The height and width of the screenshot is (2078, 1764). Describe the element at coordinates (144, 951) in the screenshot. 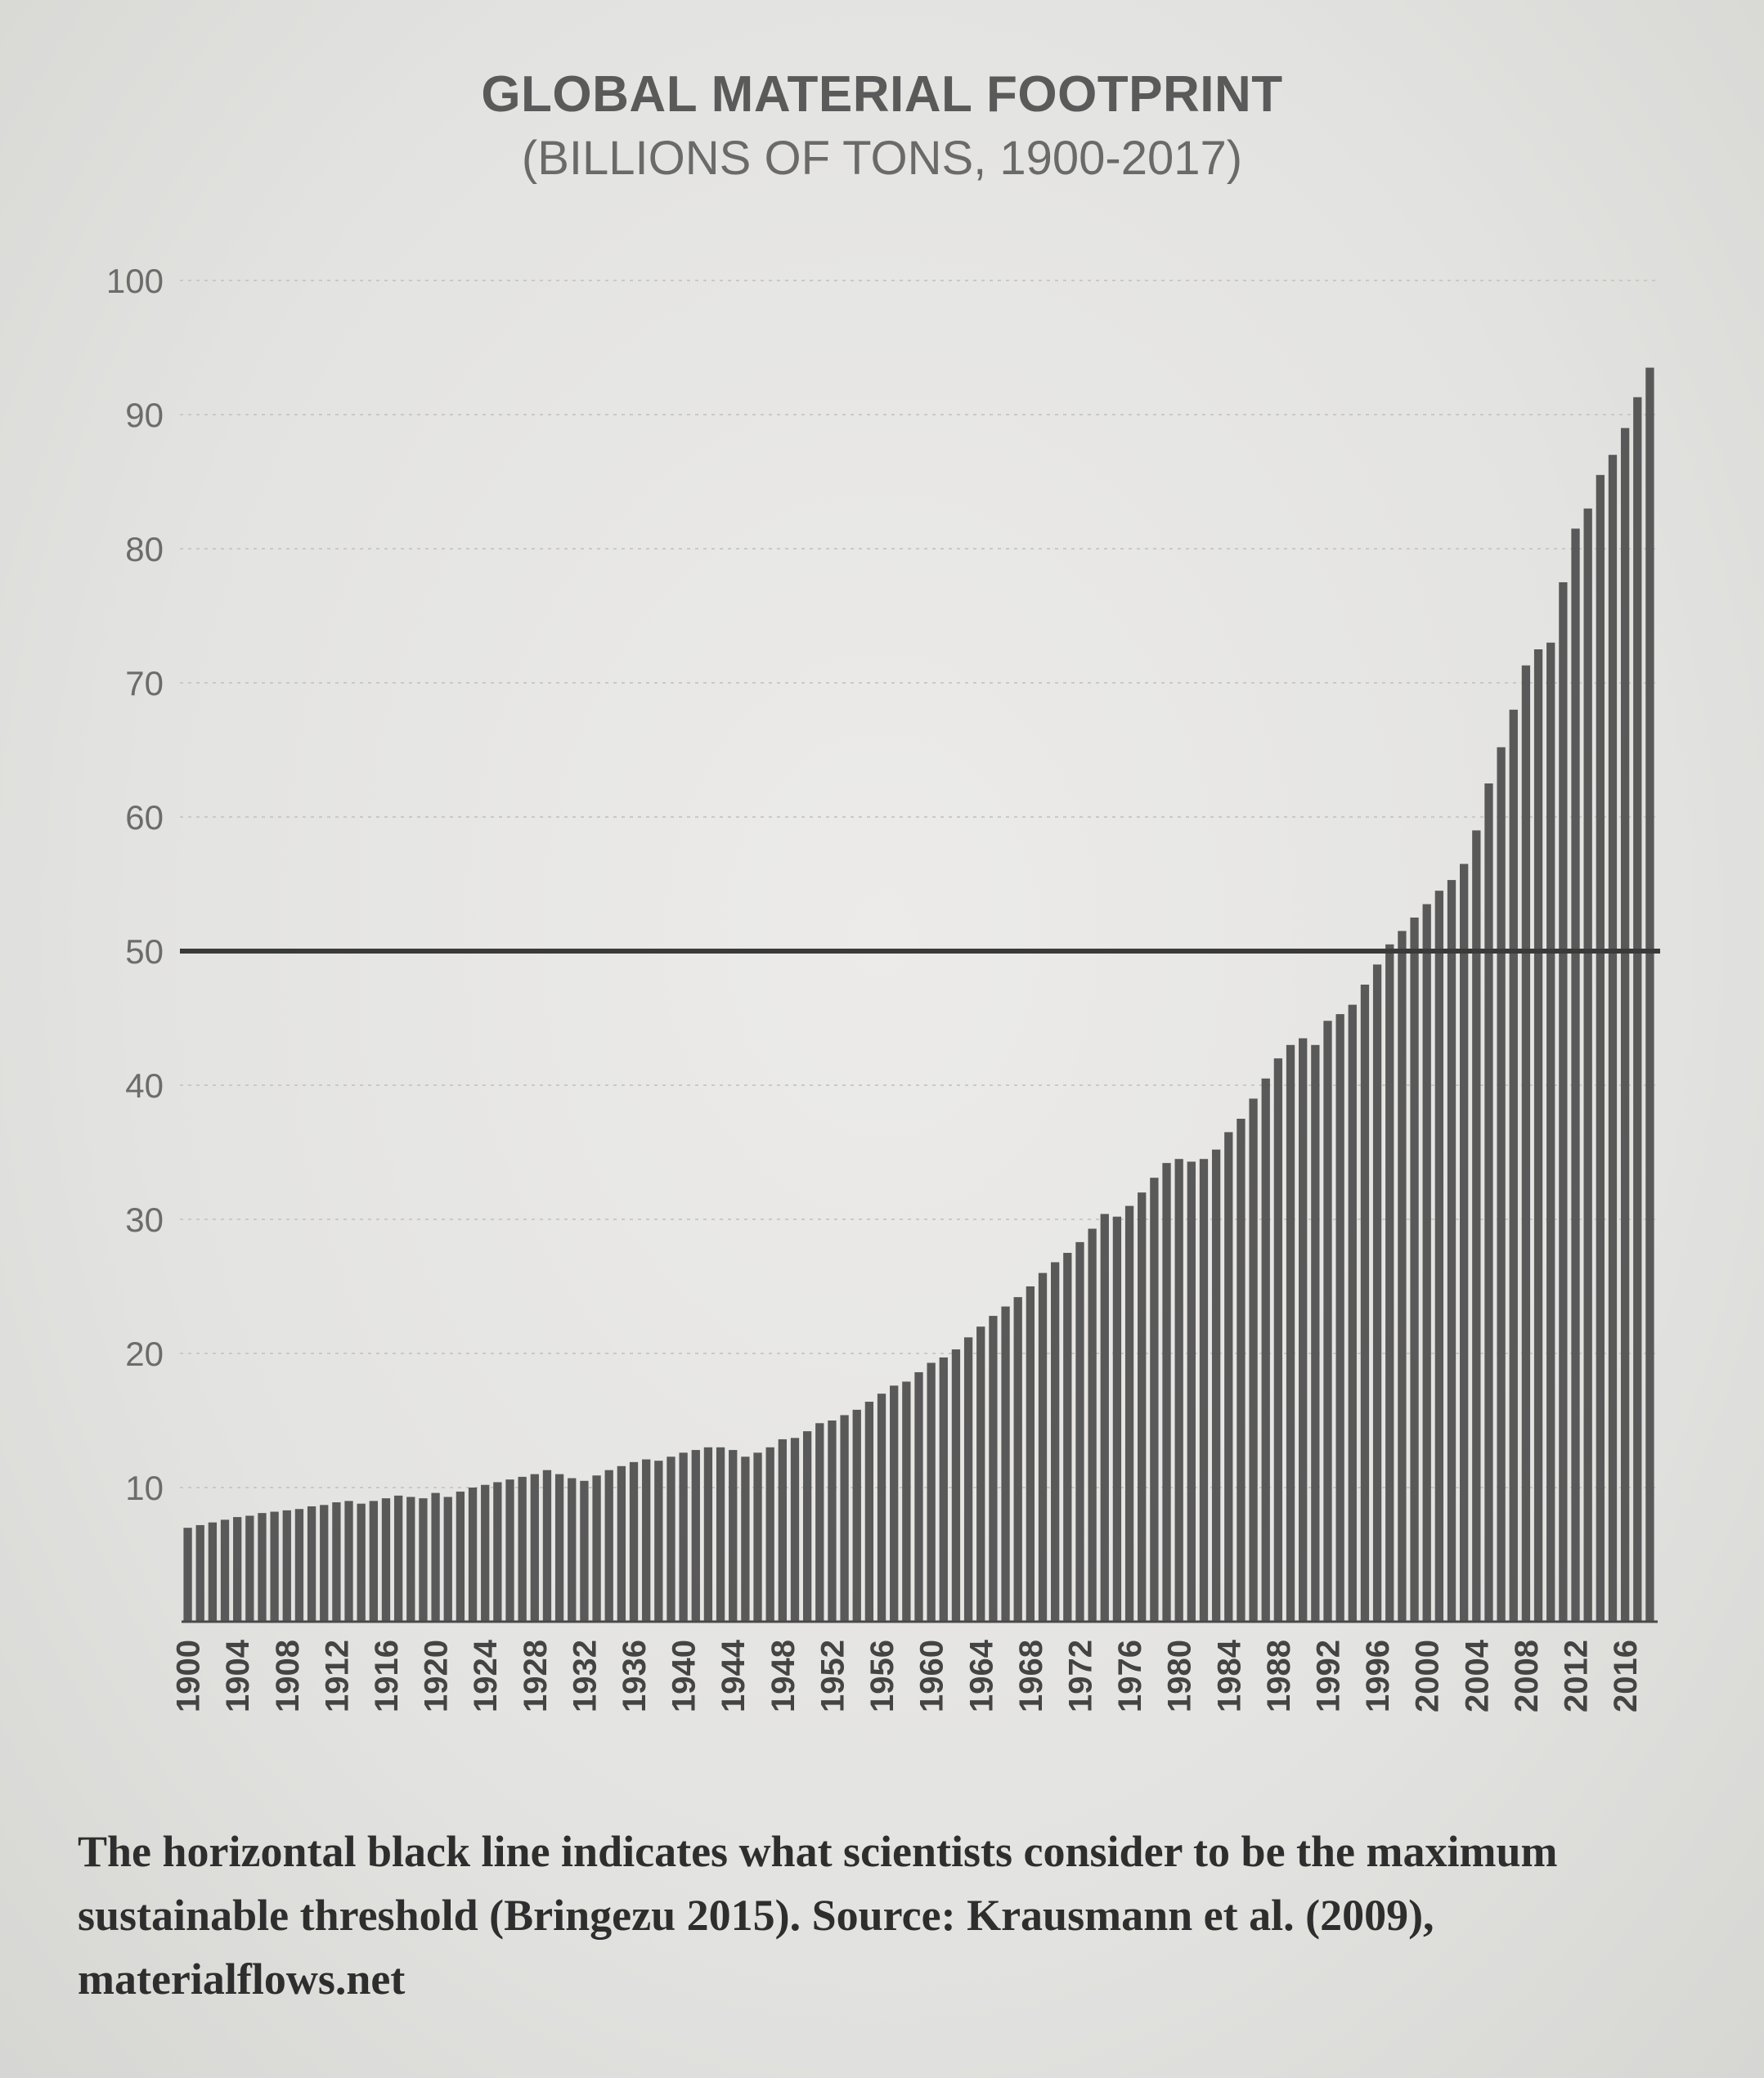

I see `y-tick-label: 50` at that location.